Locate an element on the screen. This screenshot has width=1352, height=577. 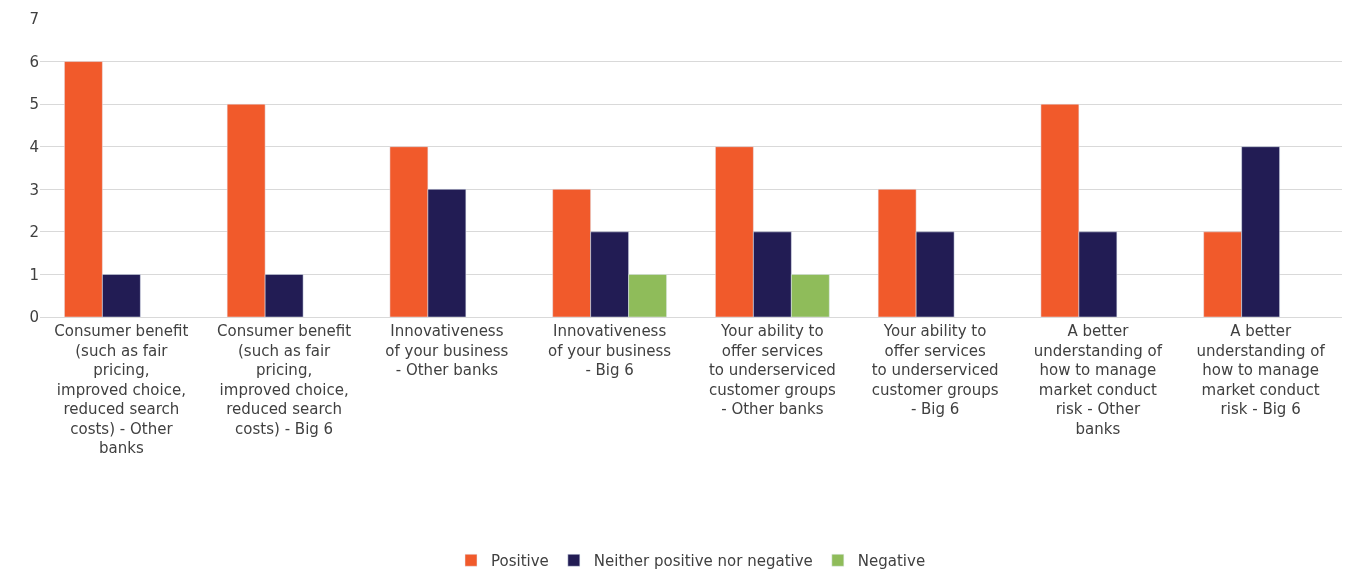
y-tick-label: 7 is located at coordinates (34, 19).